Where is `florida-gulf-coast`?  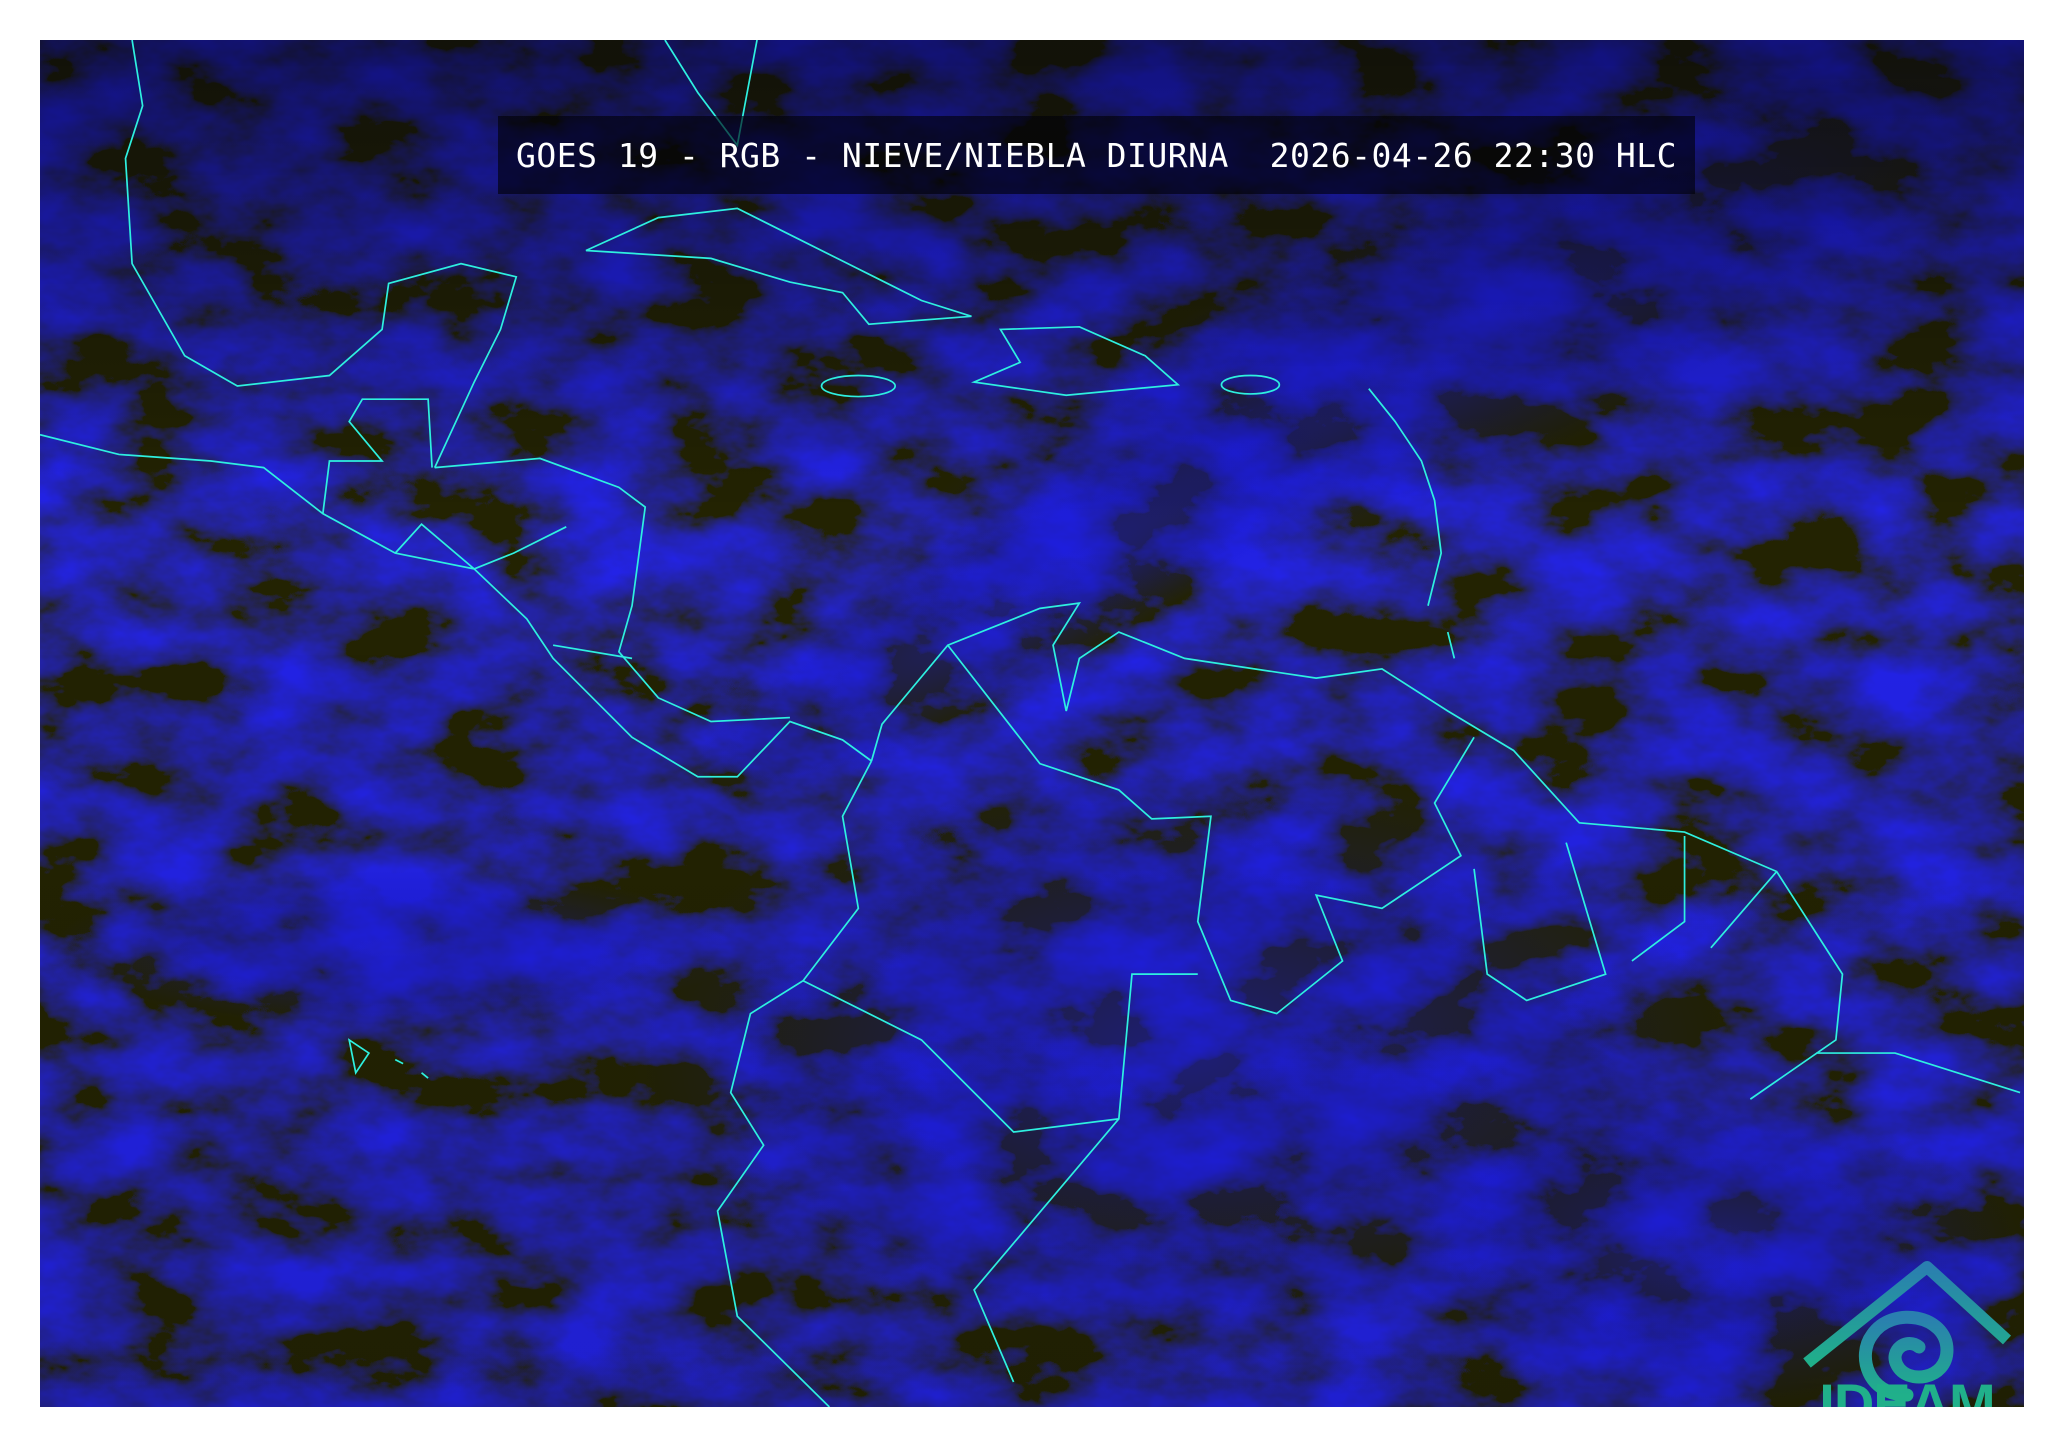
florida-gulf-coast is located at coordinates (321, 254).